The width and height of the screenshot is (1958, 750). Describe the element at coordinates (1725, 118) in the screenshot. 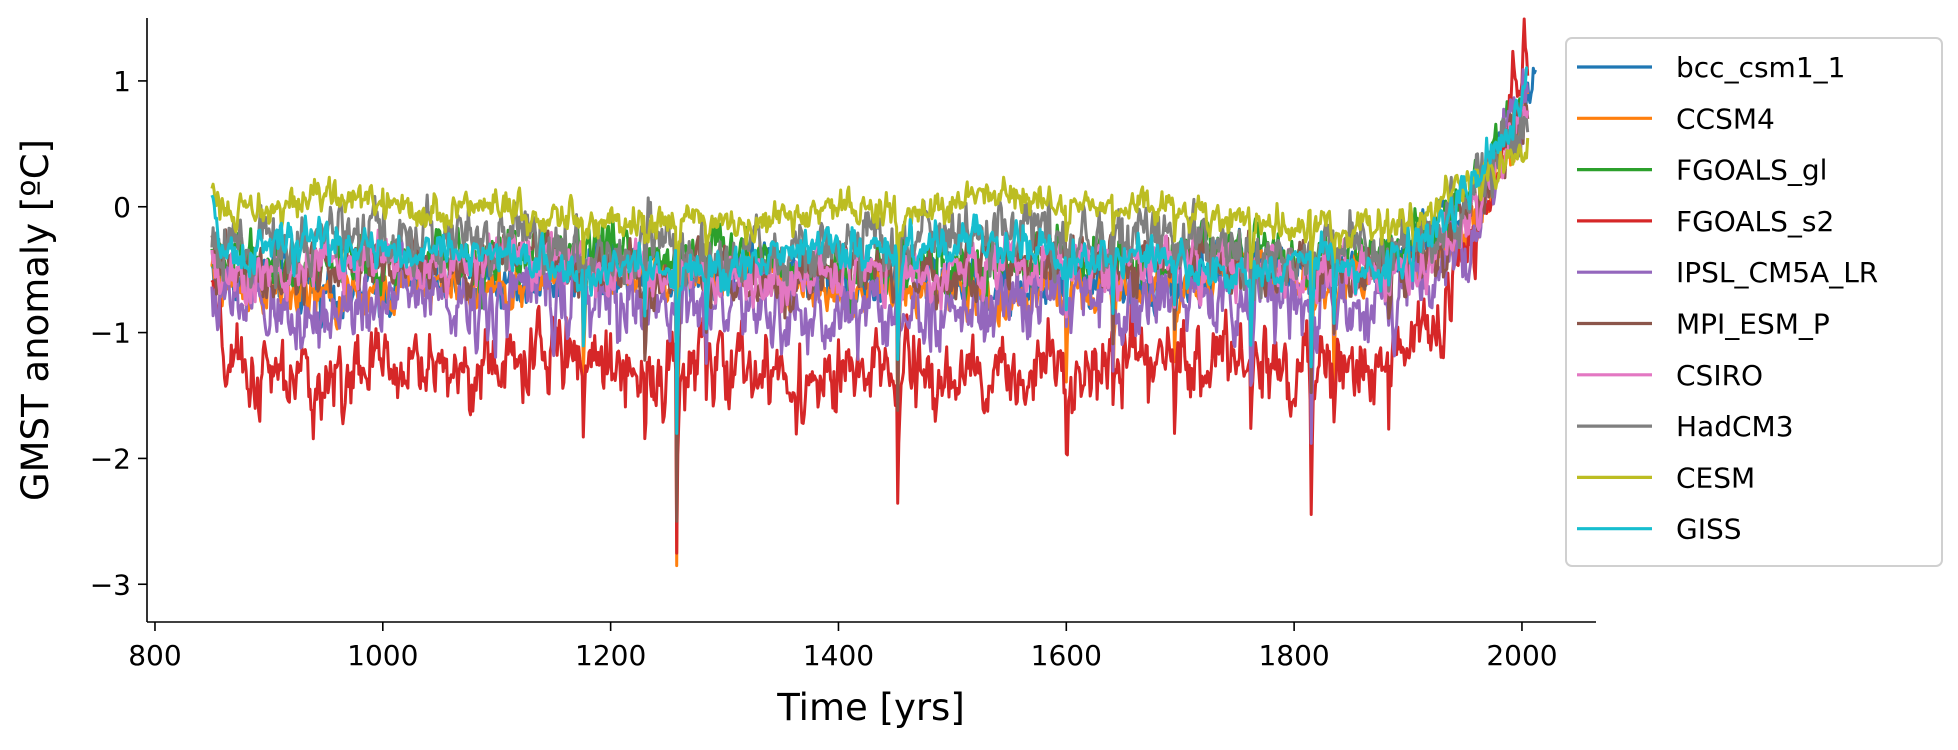

I see `legend-label: CCSM4` at that location.